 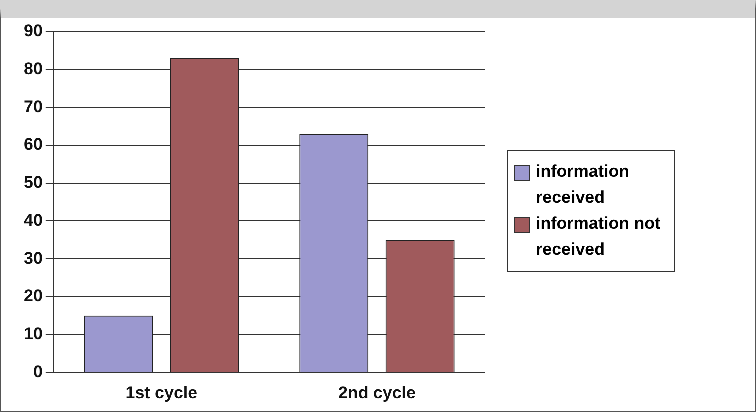 I want to click on y-tick-label: 30, so click(x=33, y=258).